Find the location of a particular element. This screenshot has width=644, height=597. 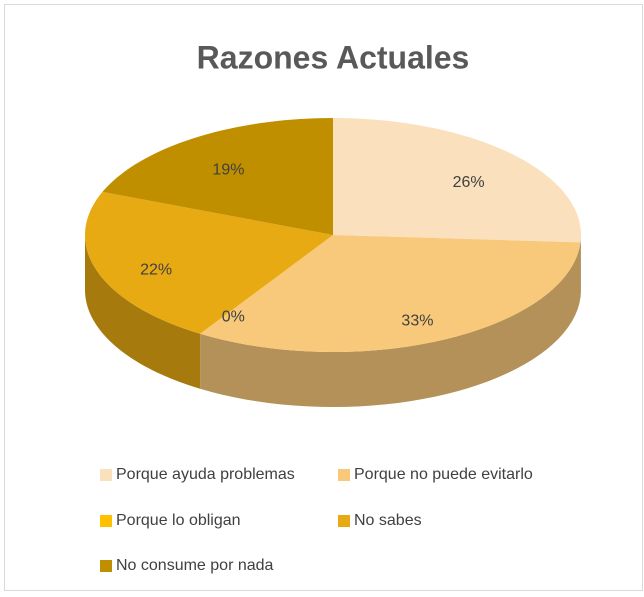

data-label: 22% is located at coordinates (156, 269).